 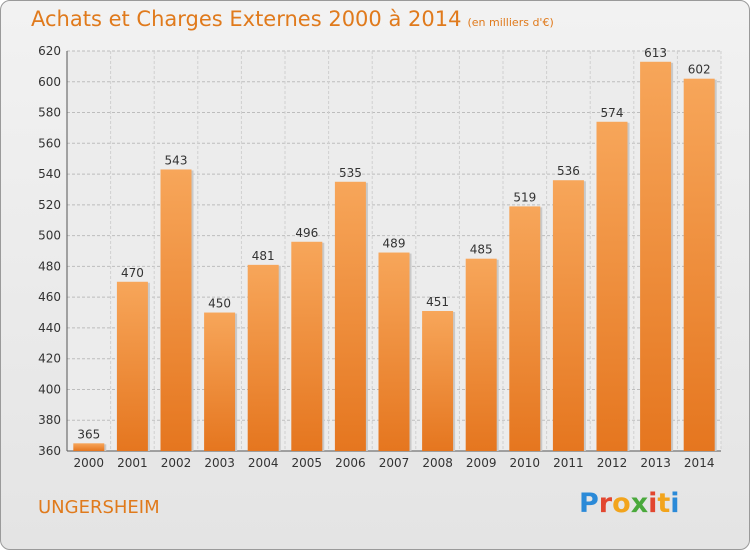 What do you see at coordinates (699, 70) in the screenshot?
I see `bar-value-label: 602` at bounding box center [699, 70].